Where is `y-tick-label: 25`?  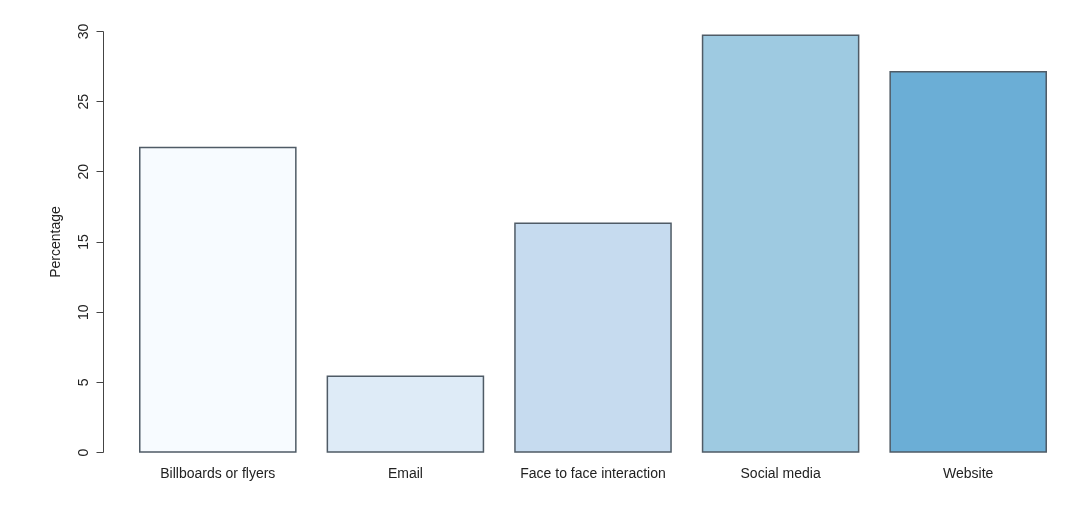 y-tick-label: 25 is located at coordinates (82, 101).